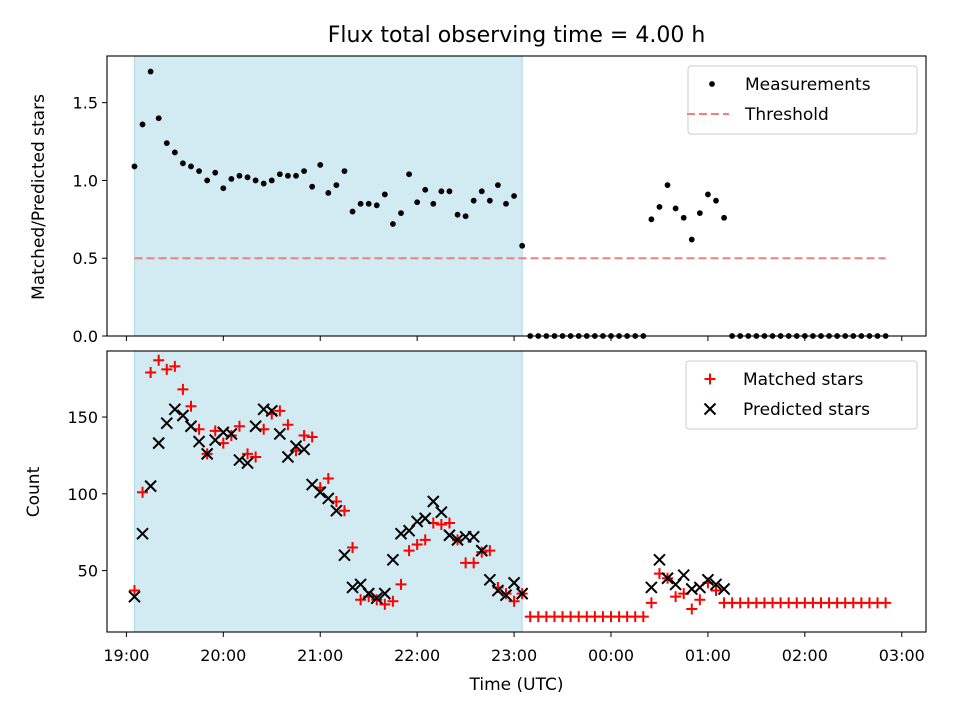  What do you see at coordinates (85, 180) in the screenshot?
I see `top-y-tick-label: 1.0` at bounding box center [85, 180].